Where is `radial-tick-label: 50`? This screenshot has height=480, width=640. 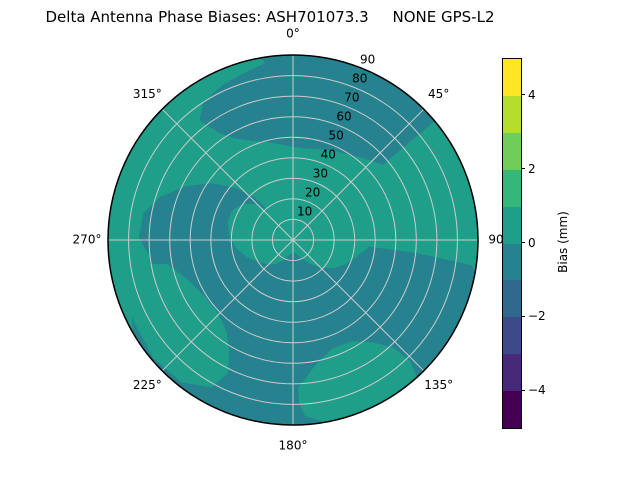 radial-tick-label: 50 is located at coordinates (336, 135).